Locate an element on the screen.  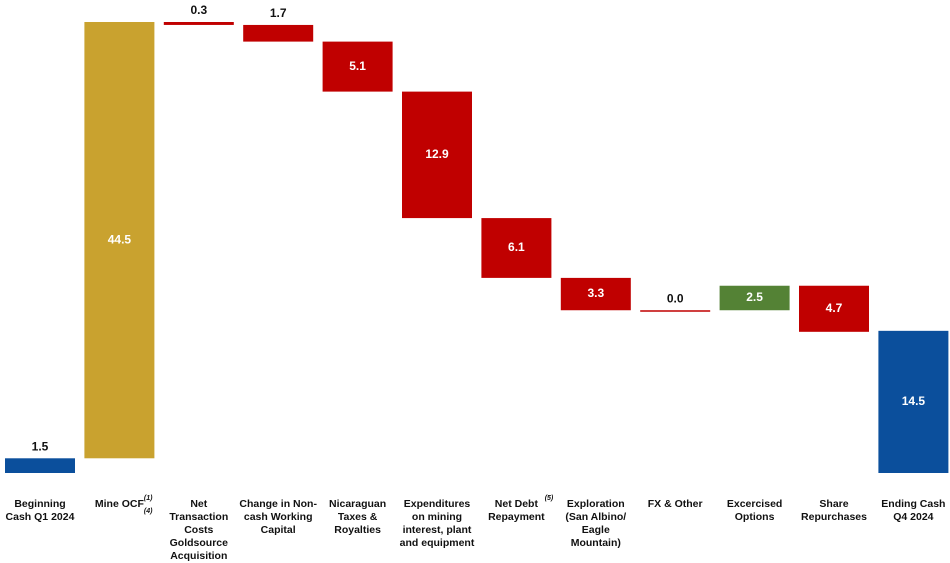
value-label: 12.9 is located at coordinates (437, 154).